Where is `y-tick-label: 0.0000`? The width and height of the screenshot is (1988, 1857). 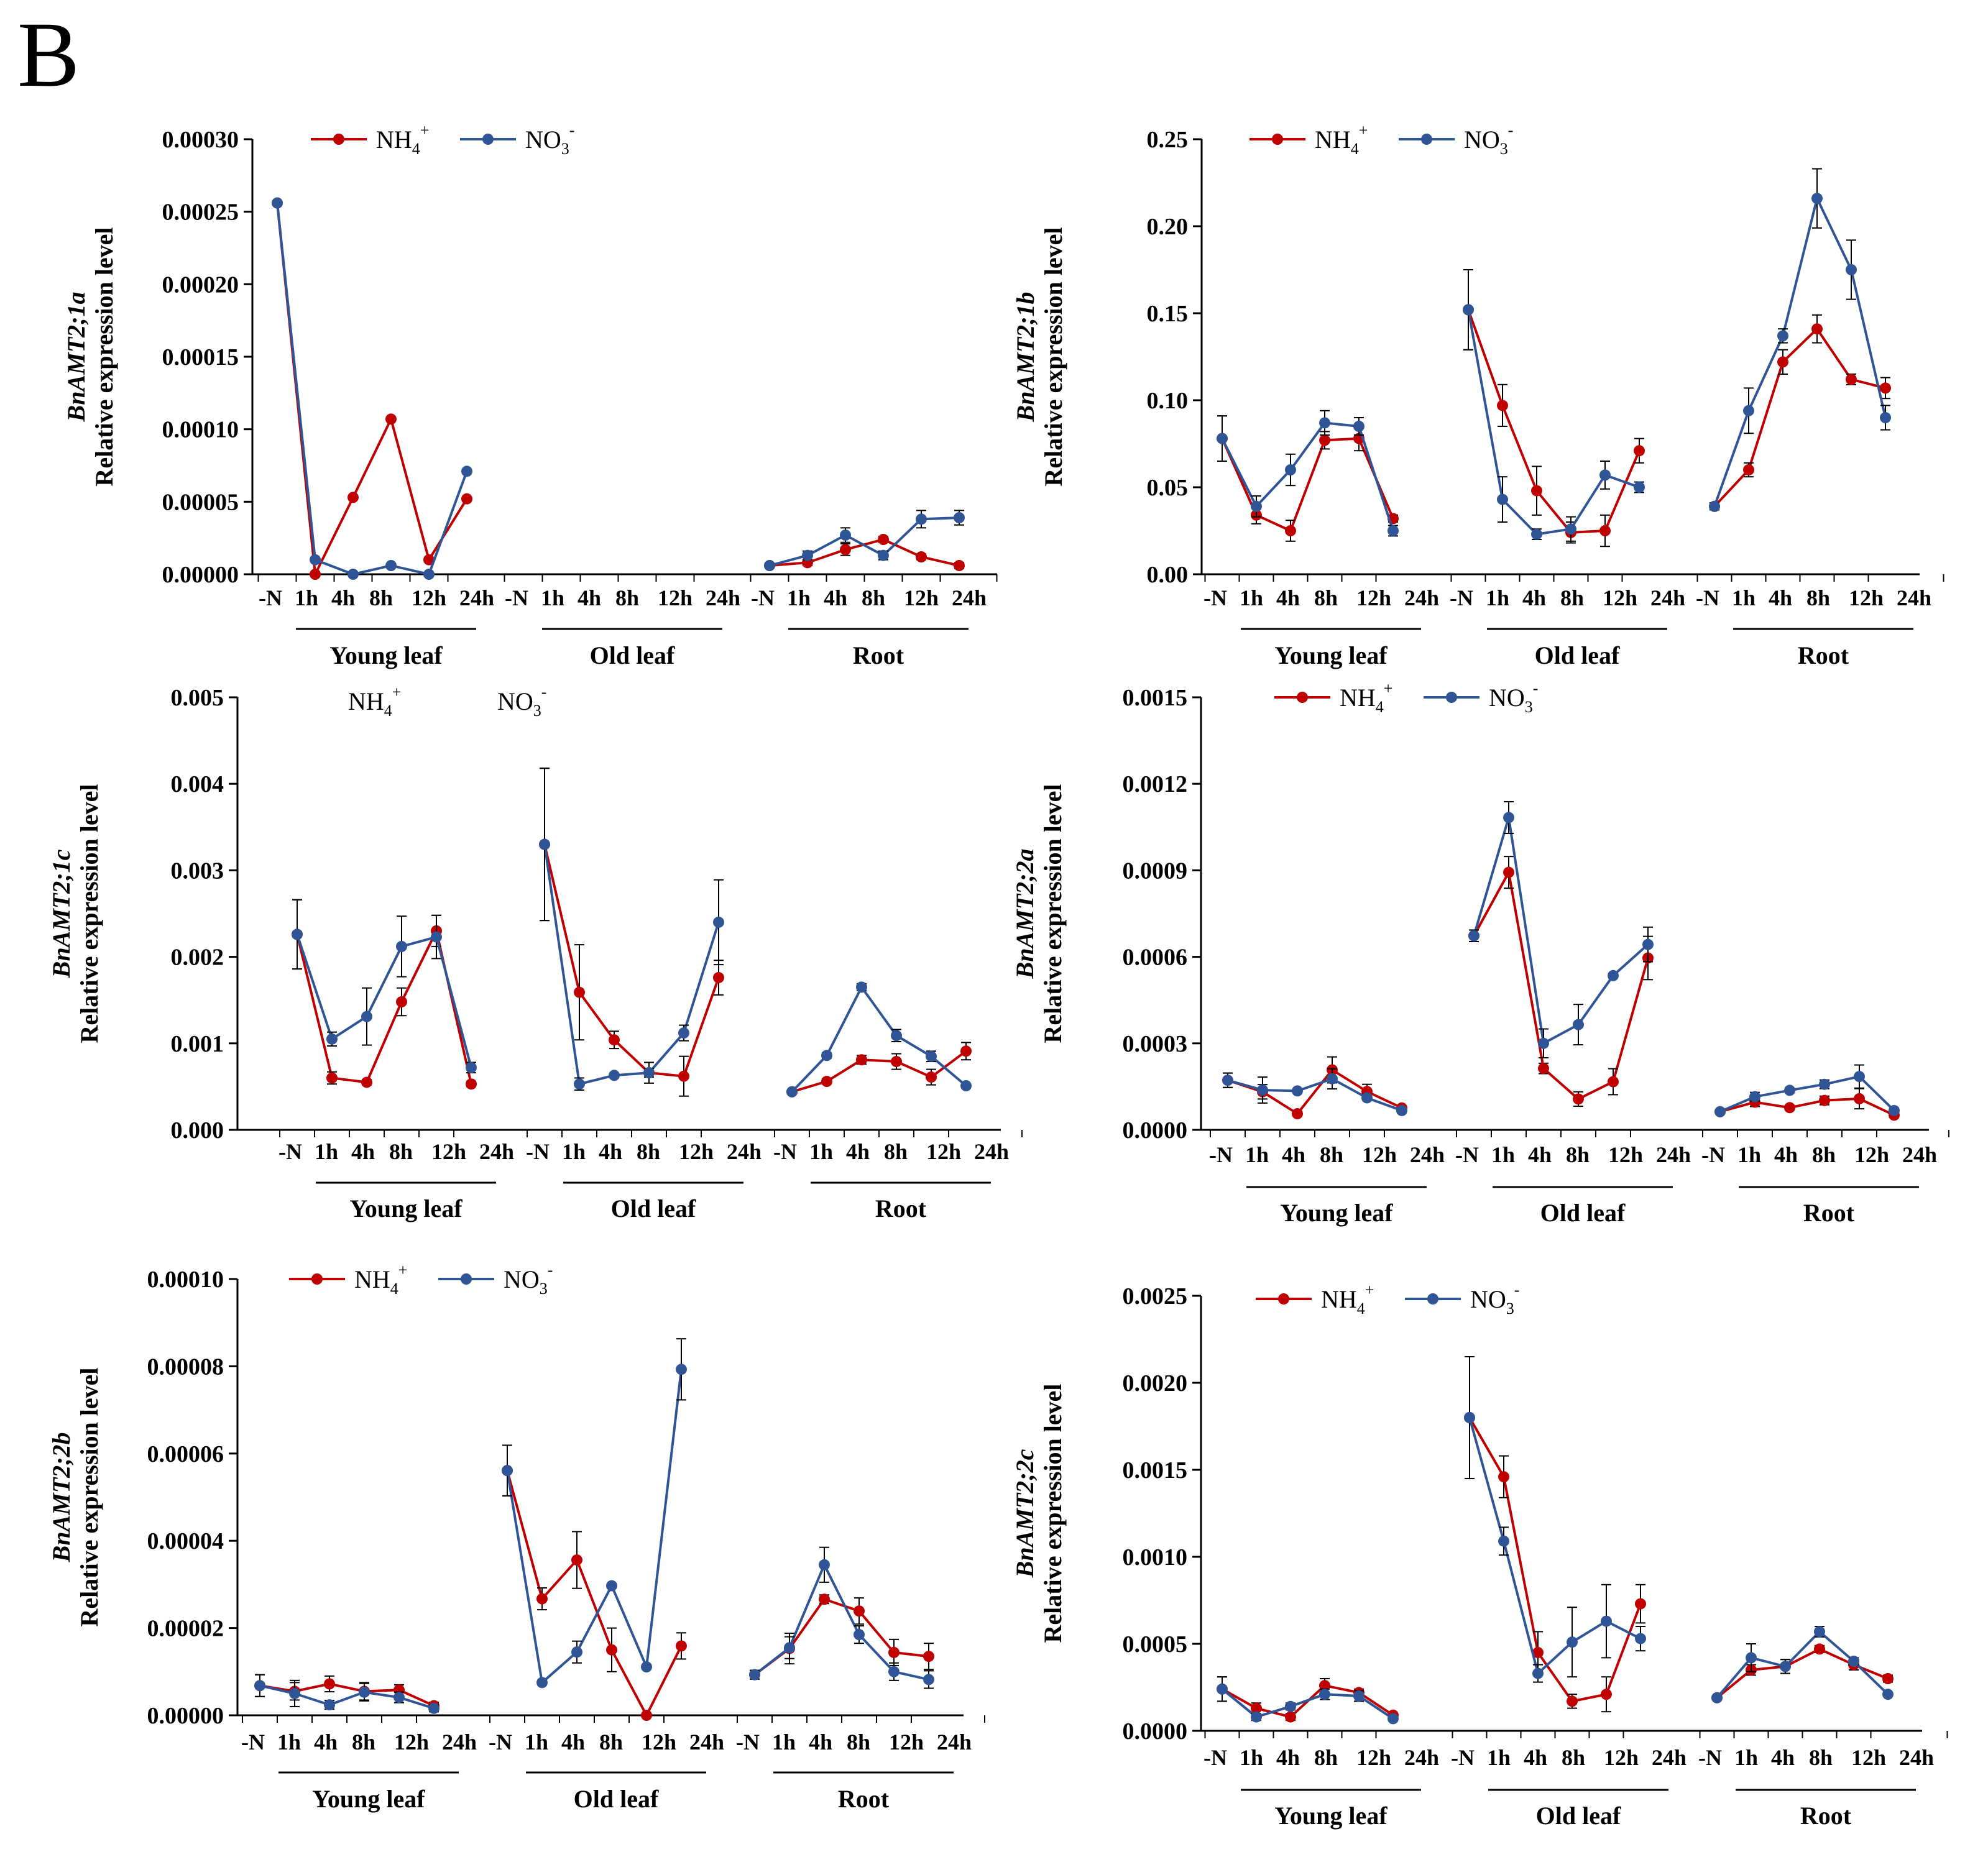 y-tick-label: 0.0000 is located at coordinates (1155, 1130).